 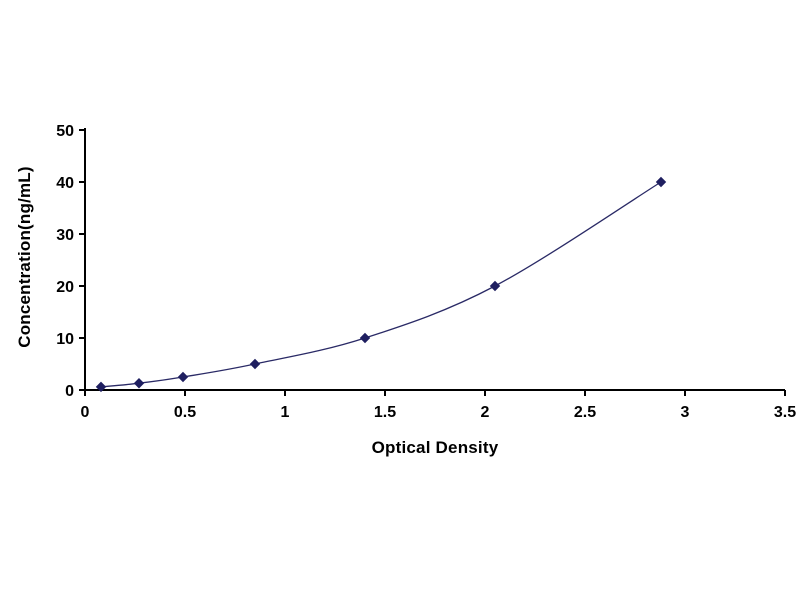 I want to click on x-tick-label: 0.5, so click(x=185, y=412).